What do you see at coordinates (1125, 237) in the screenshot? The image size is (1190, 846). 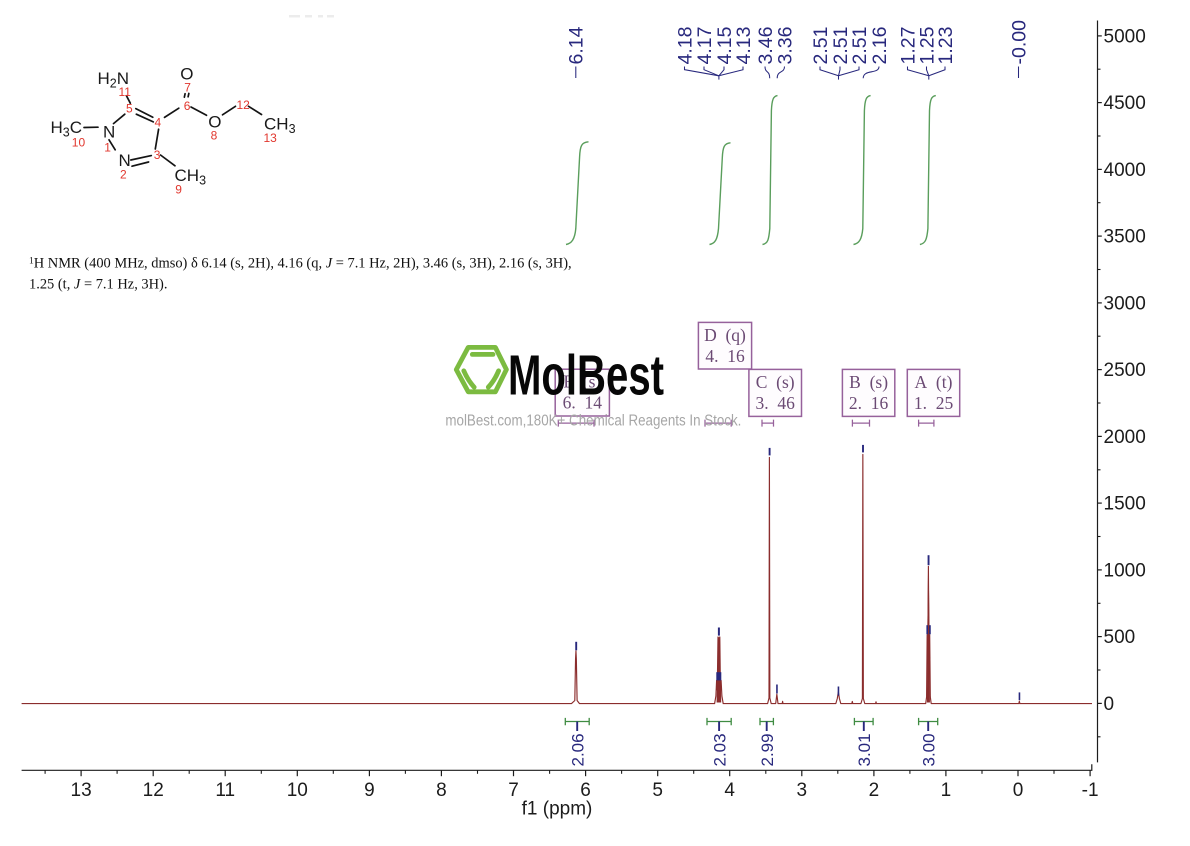 I see `svg-text: 3500` at bounding box center [1125, 237].